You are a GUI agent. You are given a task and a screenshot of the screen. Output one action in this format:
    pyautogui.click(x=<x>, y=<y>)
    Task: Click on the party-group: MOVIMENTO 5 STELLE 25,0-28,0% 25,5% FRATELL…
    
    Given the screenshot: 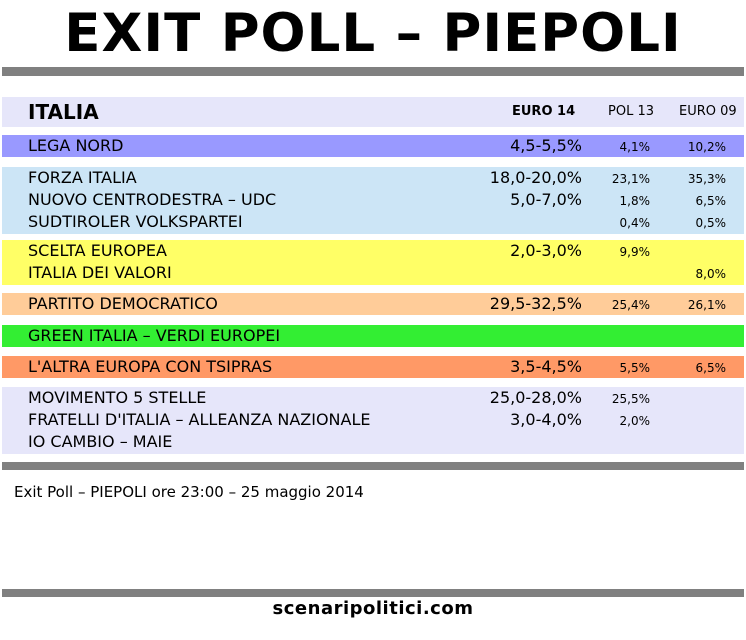 What is the action you would take?
    pyautogui.click(x=373, y=420)
    